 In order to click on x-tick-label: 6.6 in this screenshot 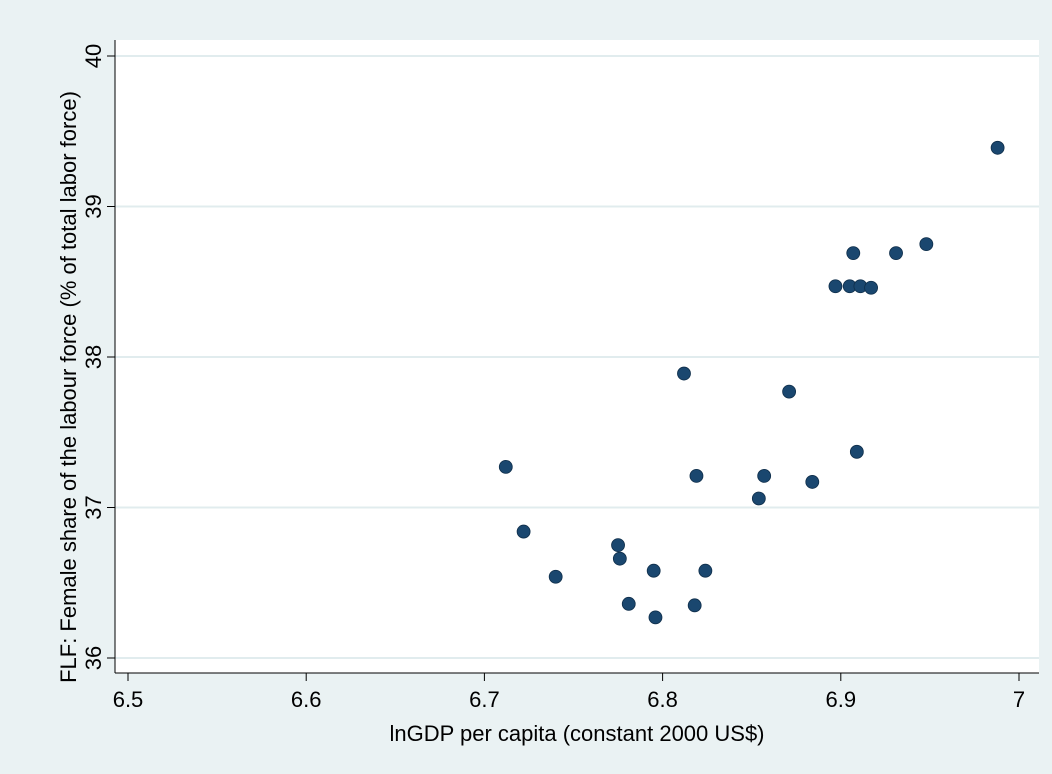, I will do `click(306, 699)`.